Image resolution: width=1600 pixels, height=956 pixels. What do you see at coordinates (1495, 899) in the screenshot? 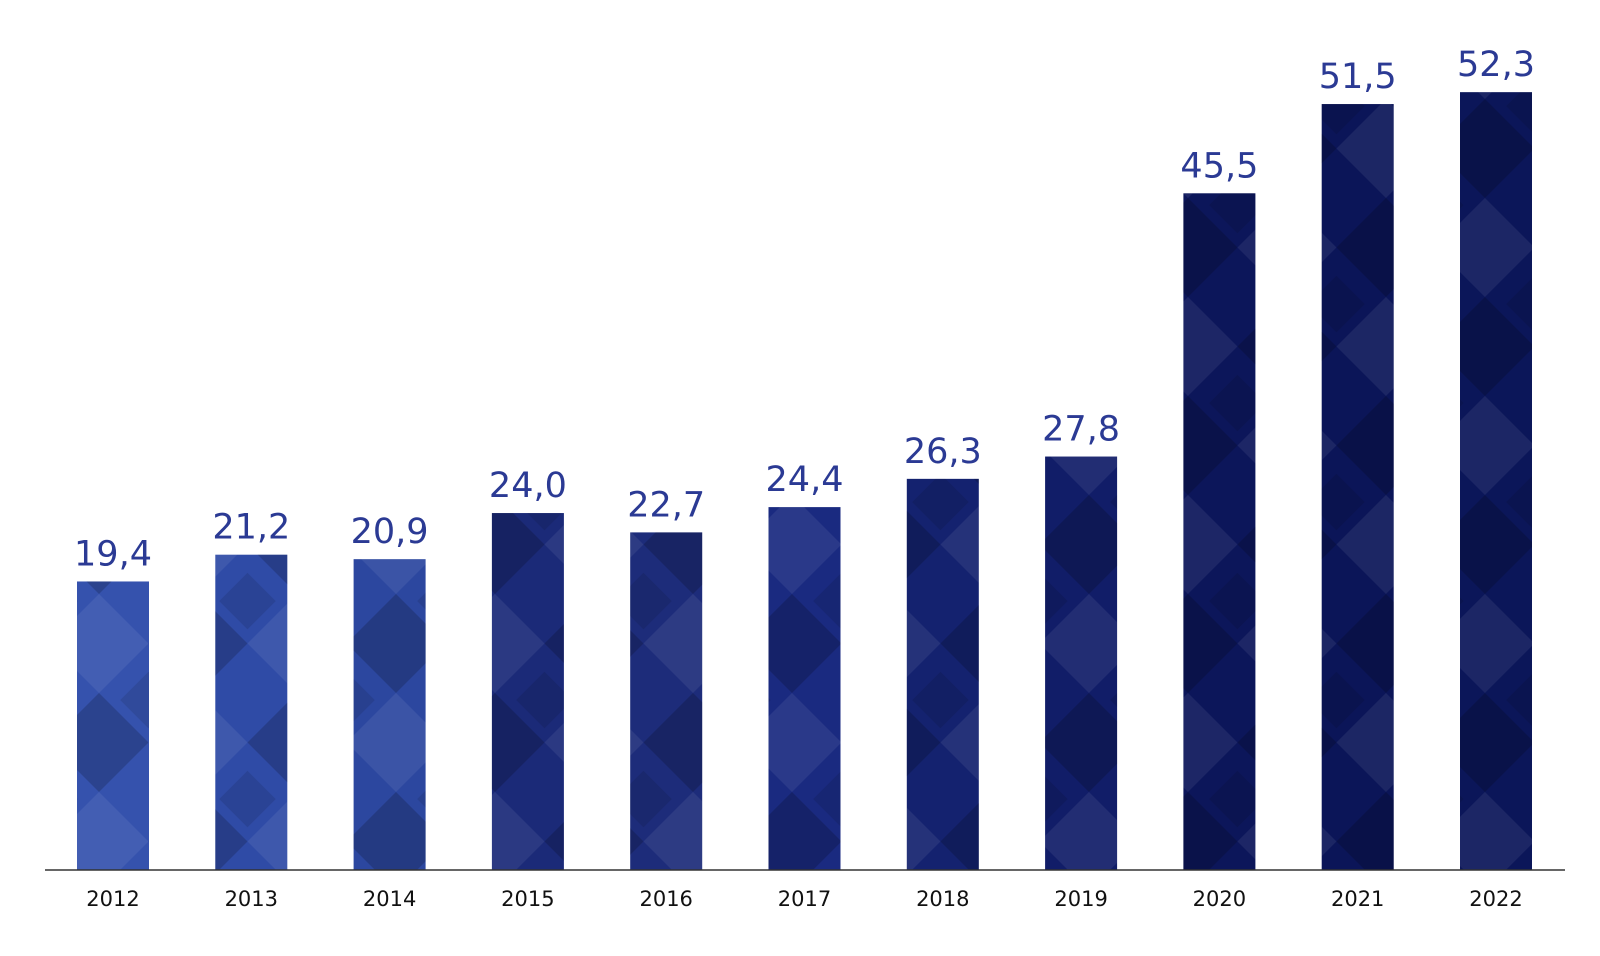
I see `x-tick-label: 2022` at bounding box center [1495, 899].